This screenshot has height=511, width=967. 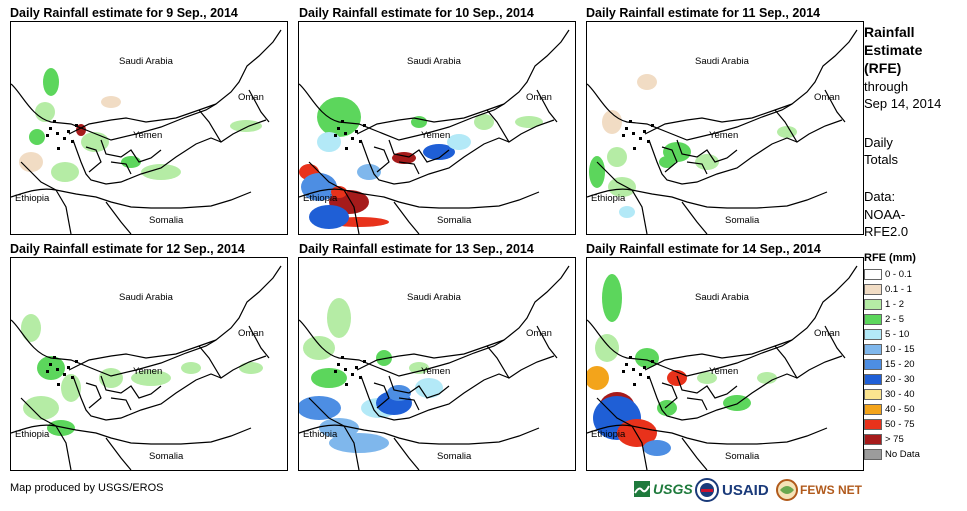 What do you see at coordinates (888, 289) in the screenshot?
I see `legend-class-row: 0.1 - 1` at bounding box center [888, 289].